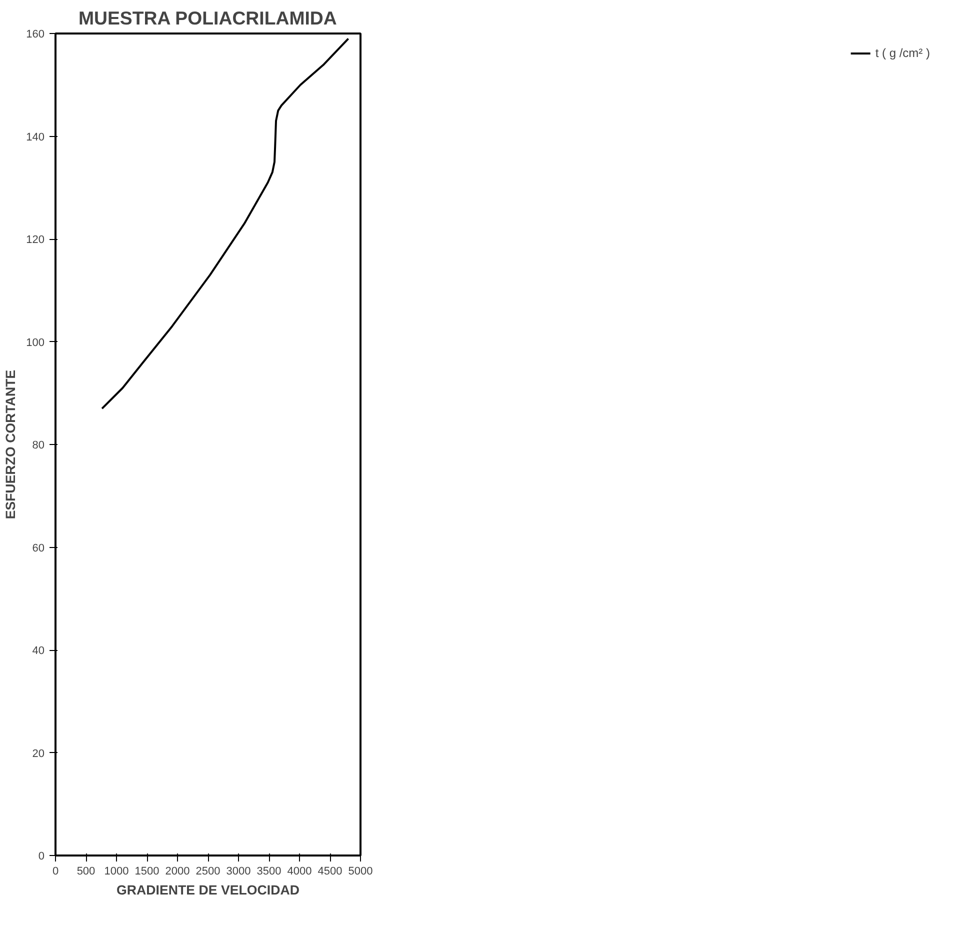  Describe the element at coordinates (35, 34) in the screenshot. I see `y-tick-label: 160` at that location.